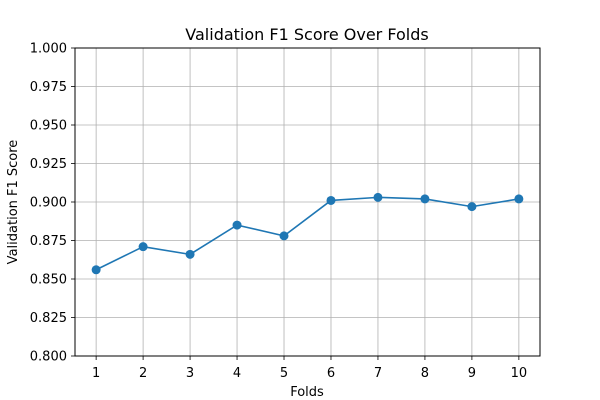 This screenshot has height=400, width=600. I want to click on x-tick-label: 3, so click(190, 373).